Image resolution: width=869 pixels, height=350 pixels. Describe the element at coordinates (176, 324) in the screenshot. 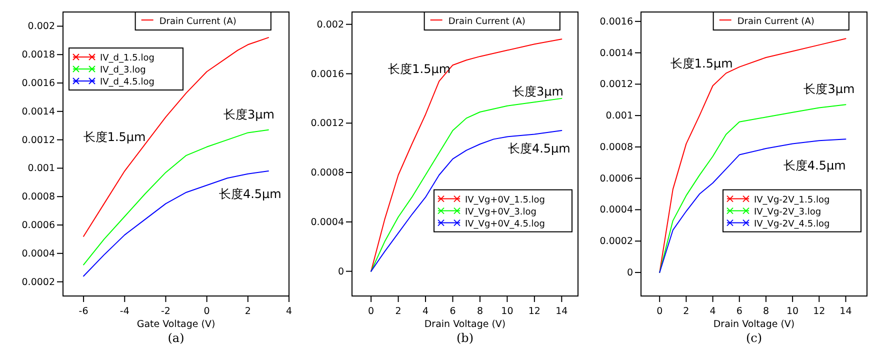

I see `x-axis-title: Gate Voltage (V)` at that location.